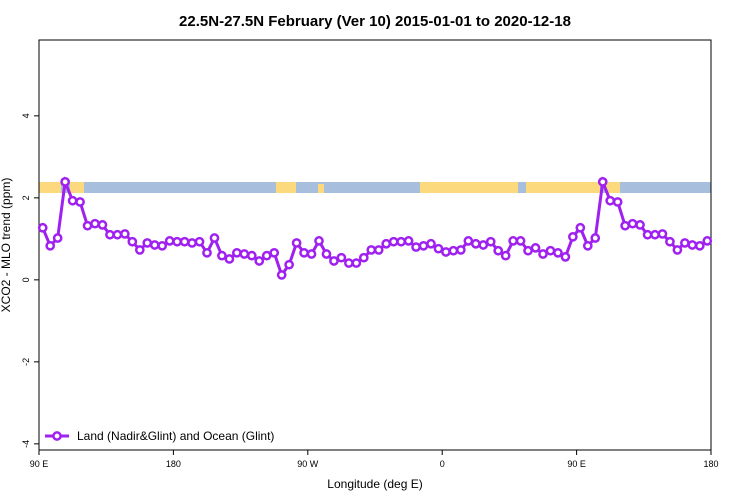 The width and height of the screenshot is (750, 500). Describe the element at coordinates (57, 436) in the screenshot. I see `legend-marker` at that location.